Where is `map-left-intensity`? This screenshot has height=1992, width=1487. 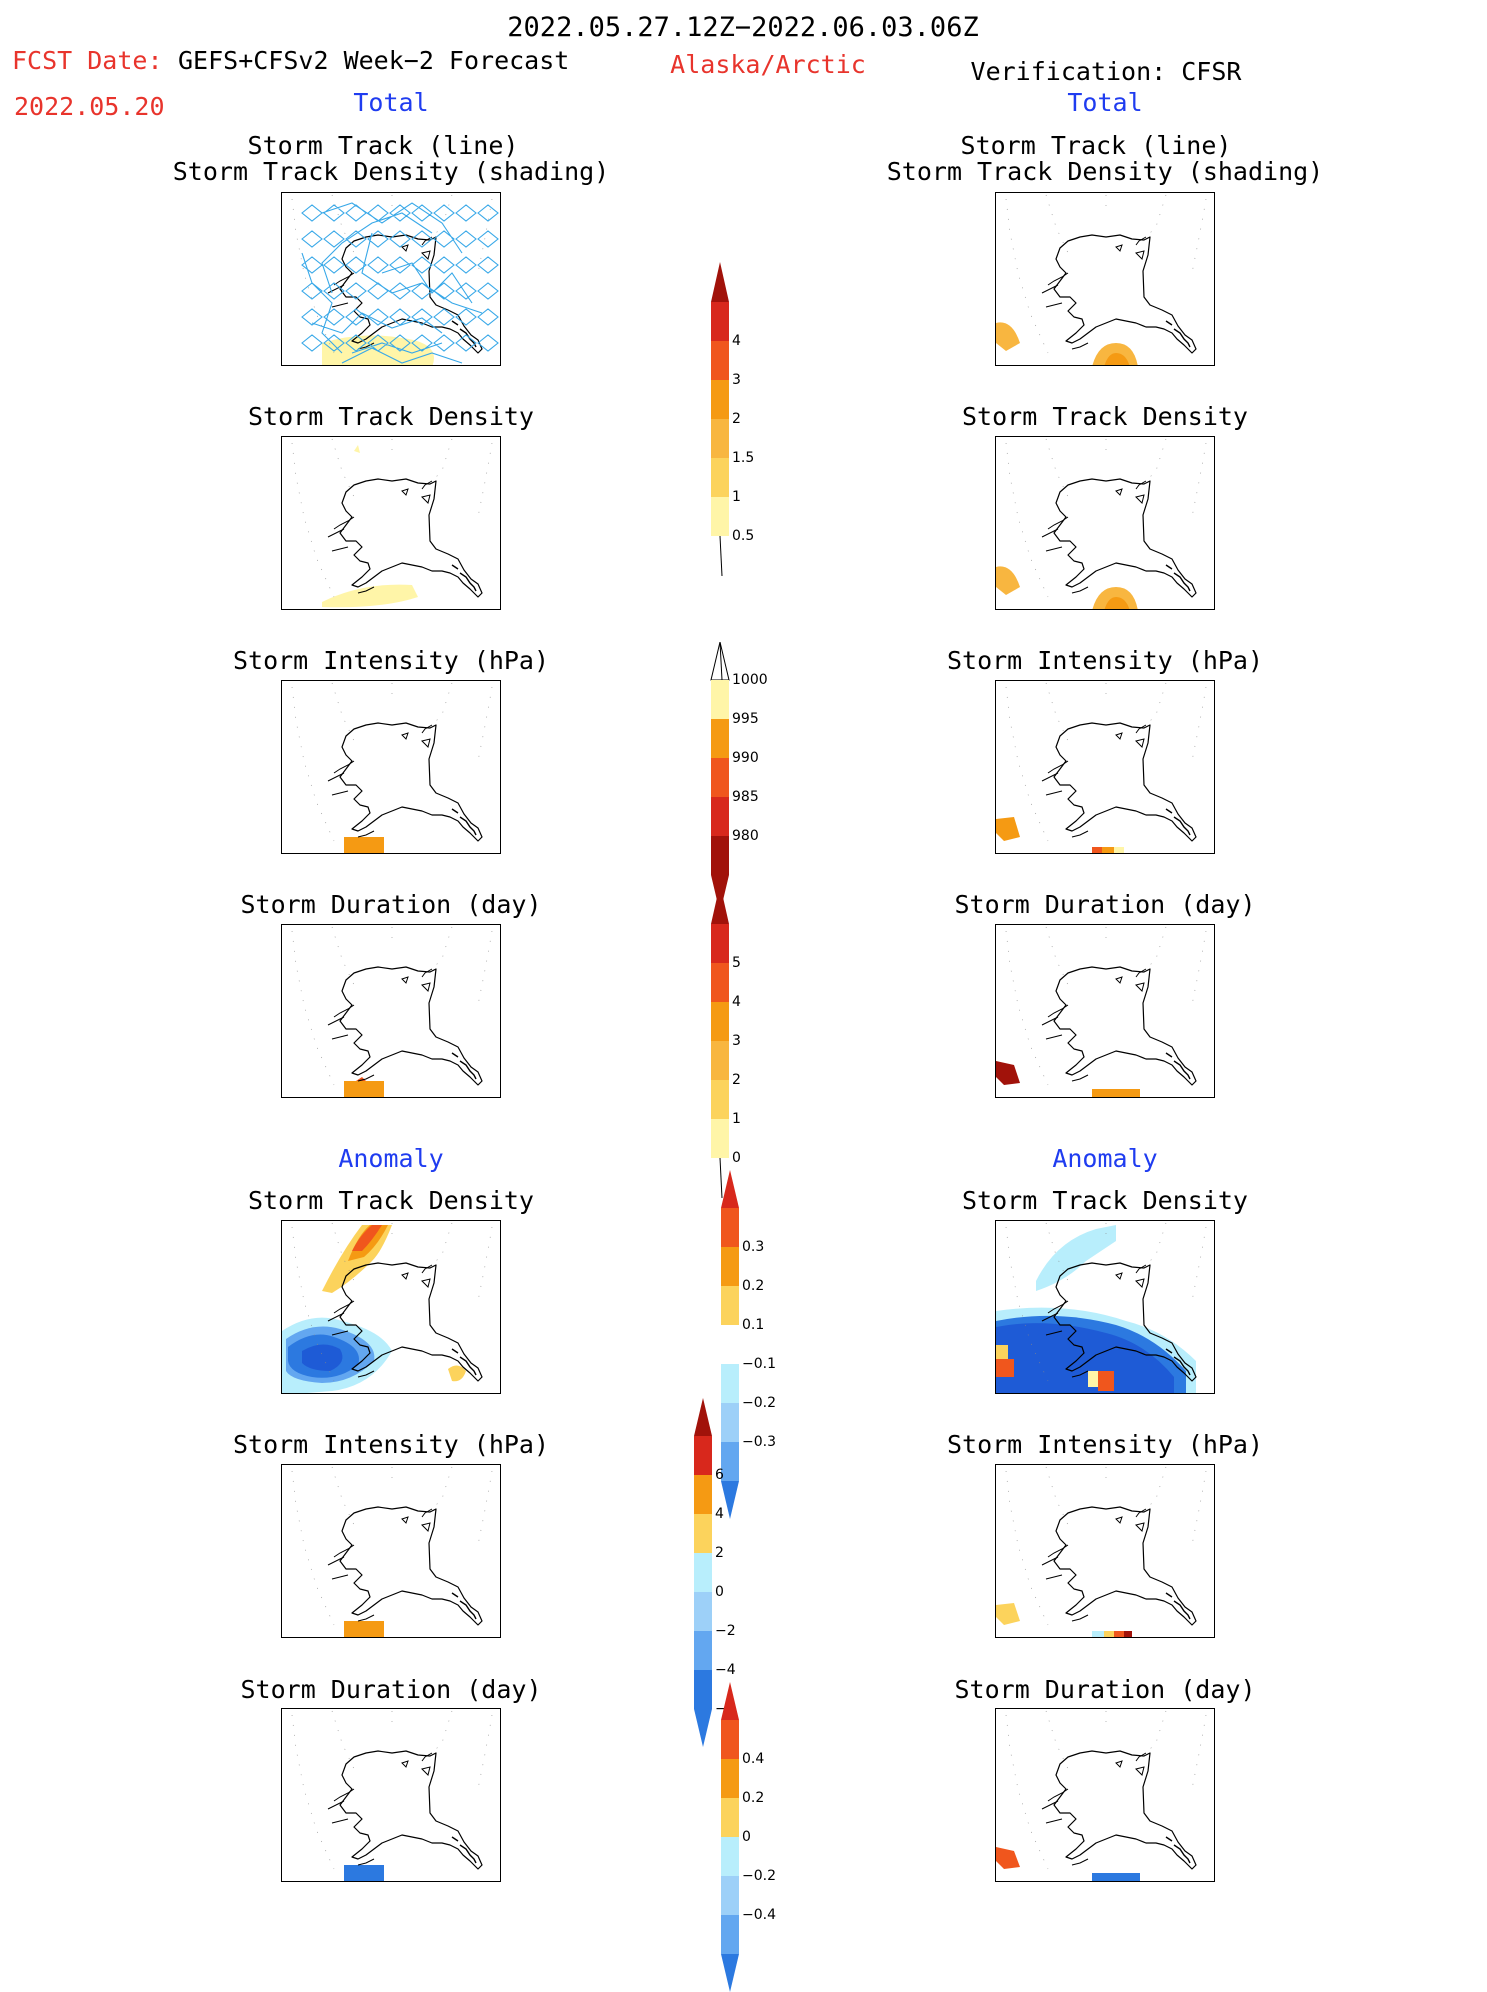 map-left-intensity is located at coordinates (391, 767).